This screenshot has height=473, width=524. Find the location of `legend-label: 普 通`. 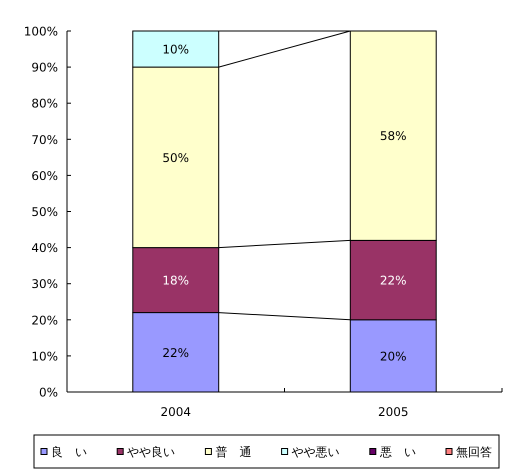

legend-label: 普 通 is located at coordinates (233, 452).